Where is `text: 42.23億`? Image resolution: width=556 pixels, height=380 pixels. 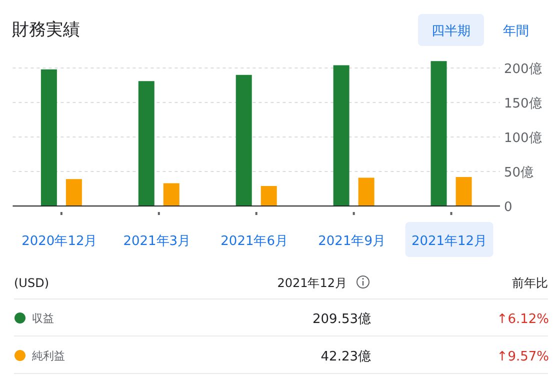 text: 42.23億 is located at coordinates (345, 357).